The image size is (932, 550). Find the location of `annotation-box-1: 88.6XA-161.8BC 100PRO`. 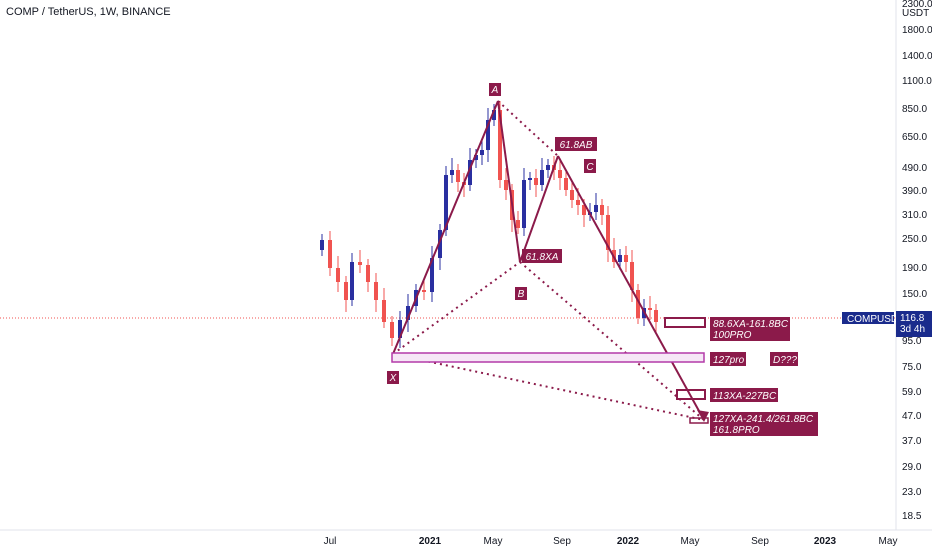

annotation-box-1: 88.6XA-161.8BC 100PRO is located at coordinates (750, 329).